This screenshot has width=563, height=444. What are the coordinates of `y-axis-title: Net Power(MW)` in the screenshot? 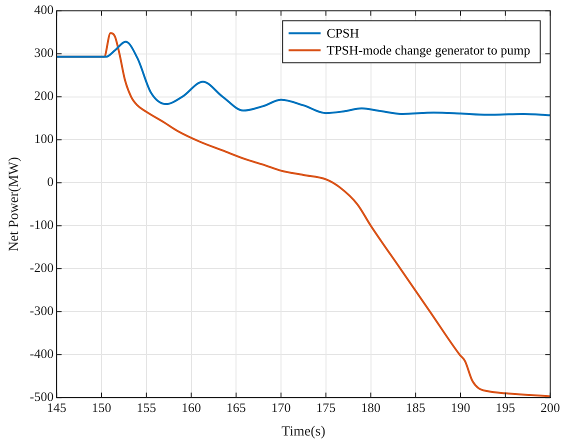 It's located at (14, 204).